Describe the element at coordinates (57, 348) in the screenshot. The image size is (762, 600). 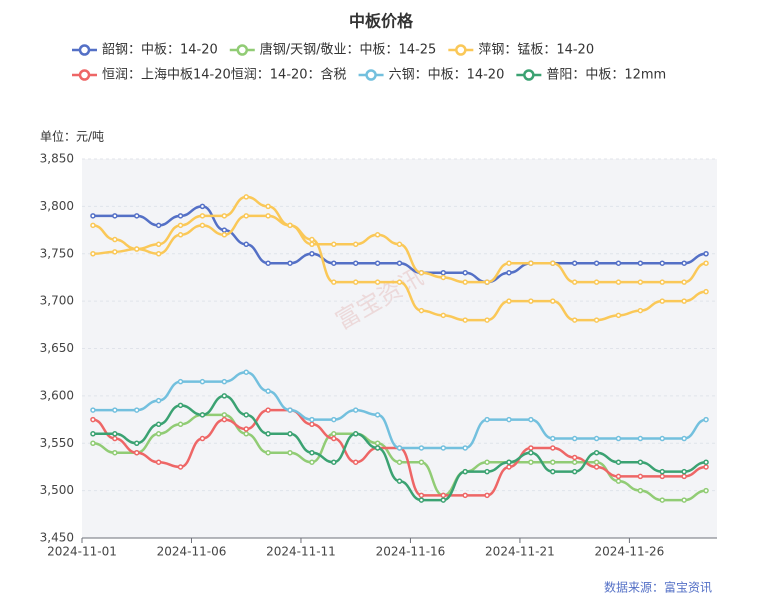
I see `y-tick-label: 3,650` at that location.